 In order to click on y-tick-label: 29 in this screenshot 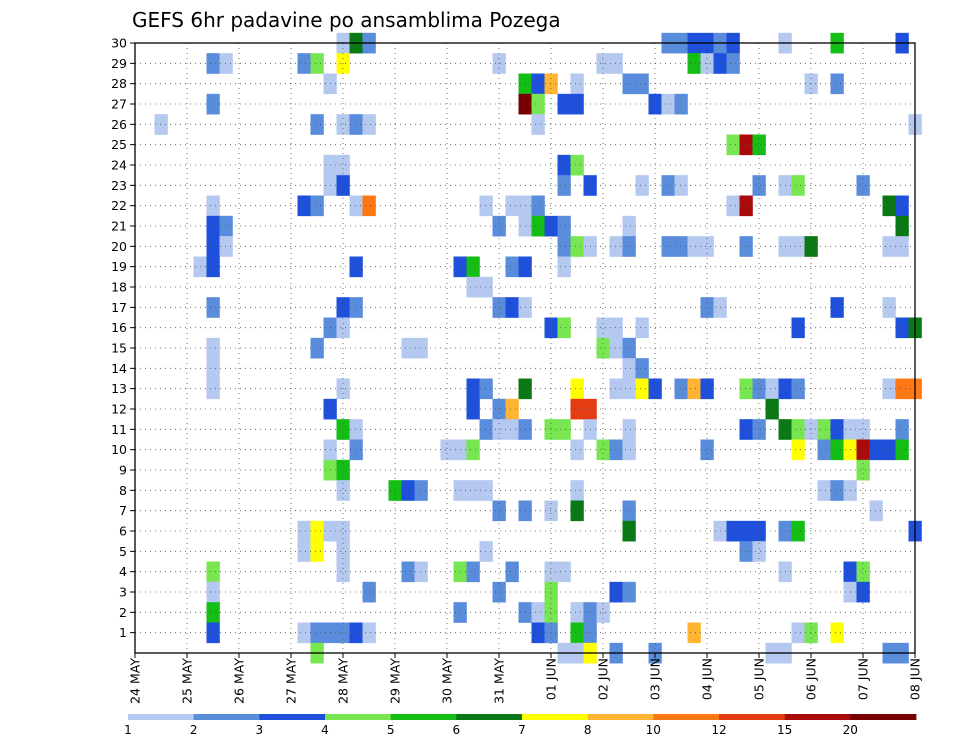, I will do `click(119, 63)`.